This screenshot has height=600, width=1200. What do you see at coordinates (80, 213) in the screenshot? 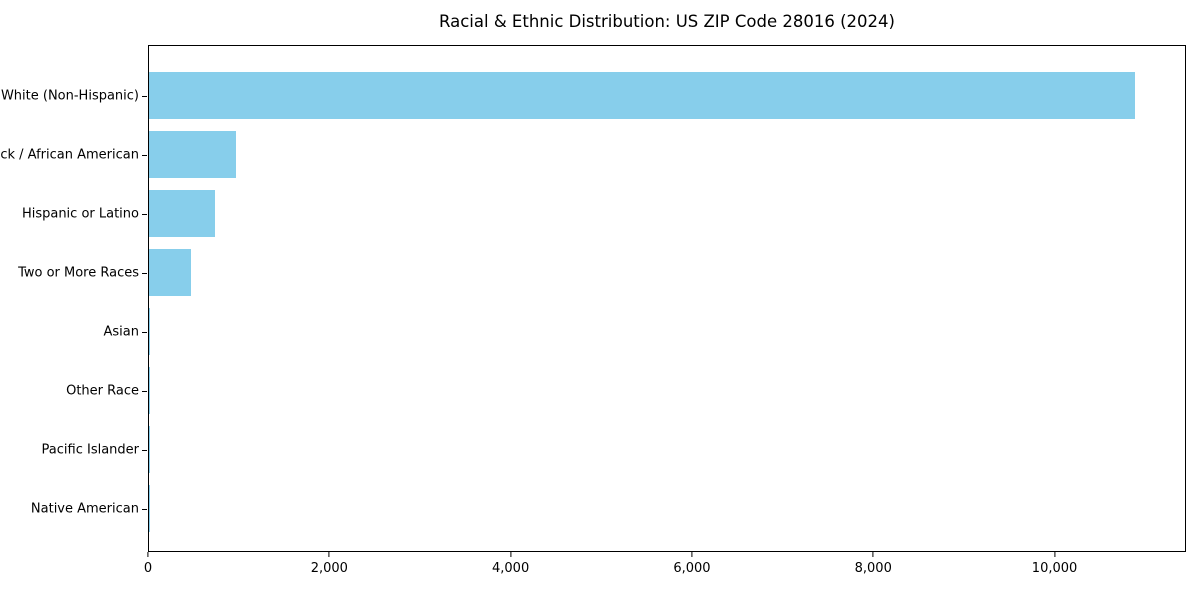
I see `y-tick-label: Hispanic or Latino` at bounding box center [80, 213].